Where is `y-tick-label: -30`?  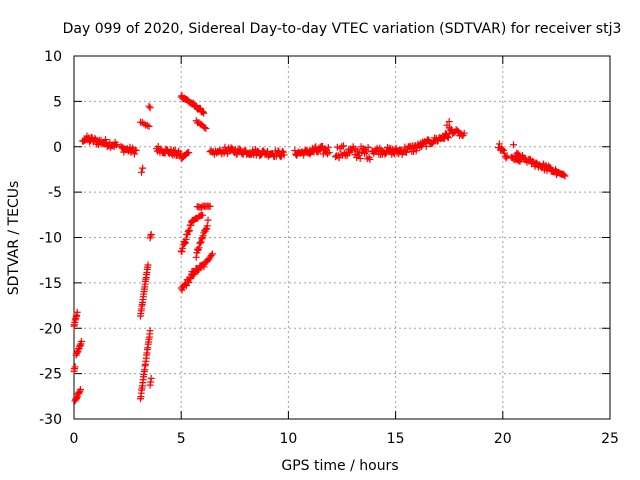 y-tick-label: -30 is located at coordinates (50, 420).